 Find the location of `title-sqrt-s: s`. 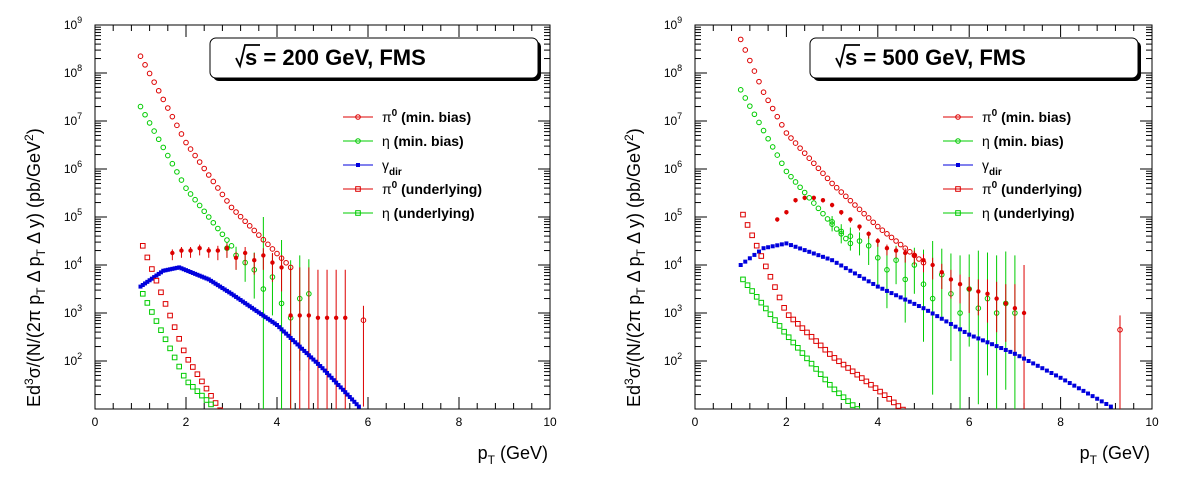

title-sqrt-s: s is located at coordinates (251, 57).